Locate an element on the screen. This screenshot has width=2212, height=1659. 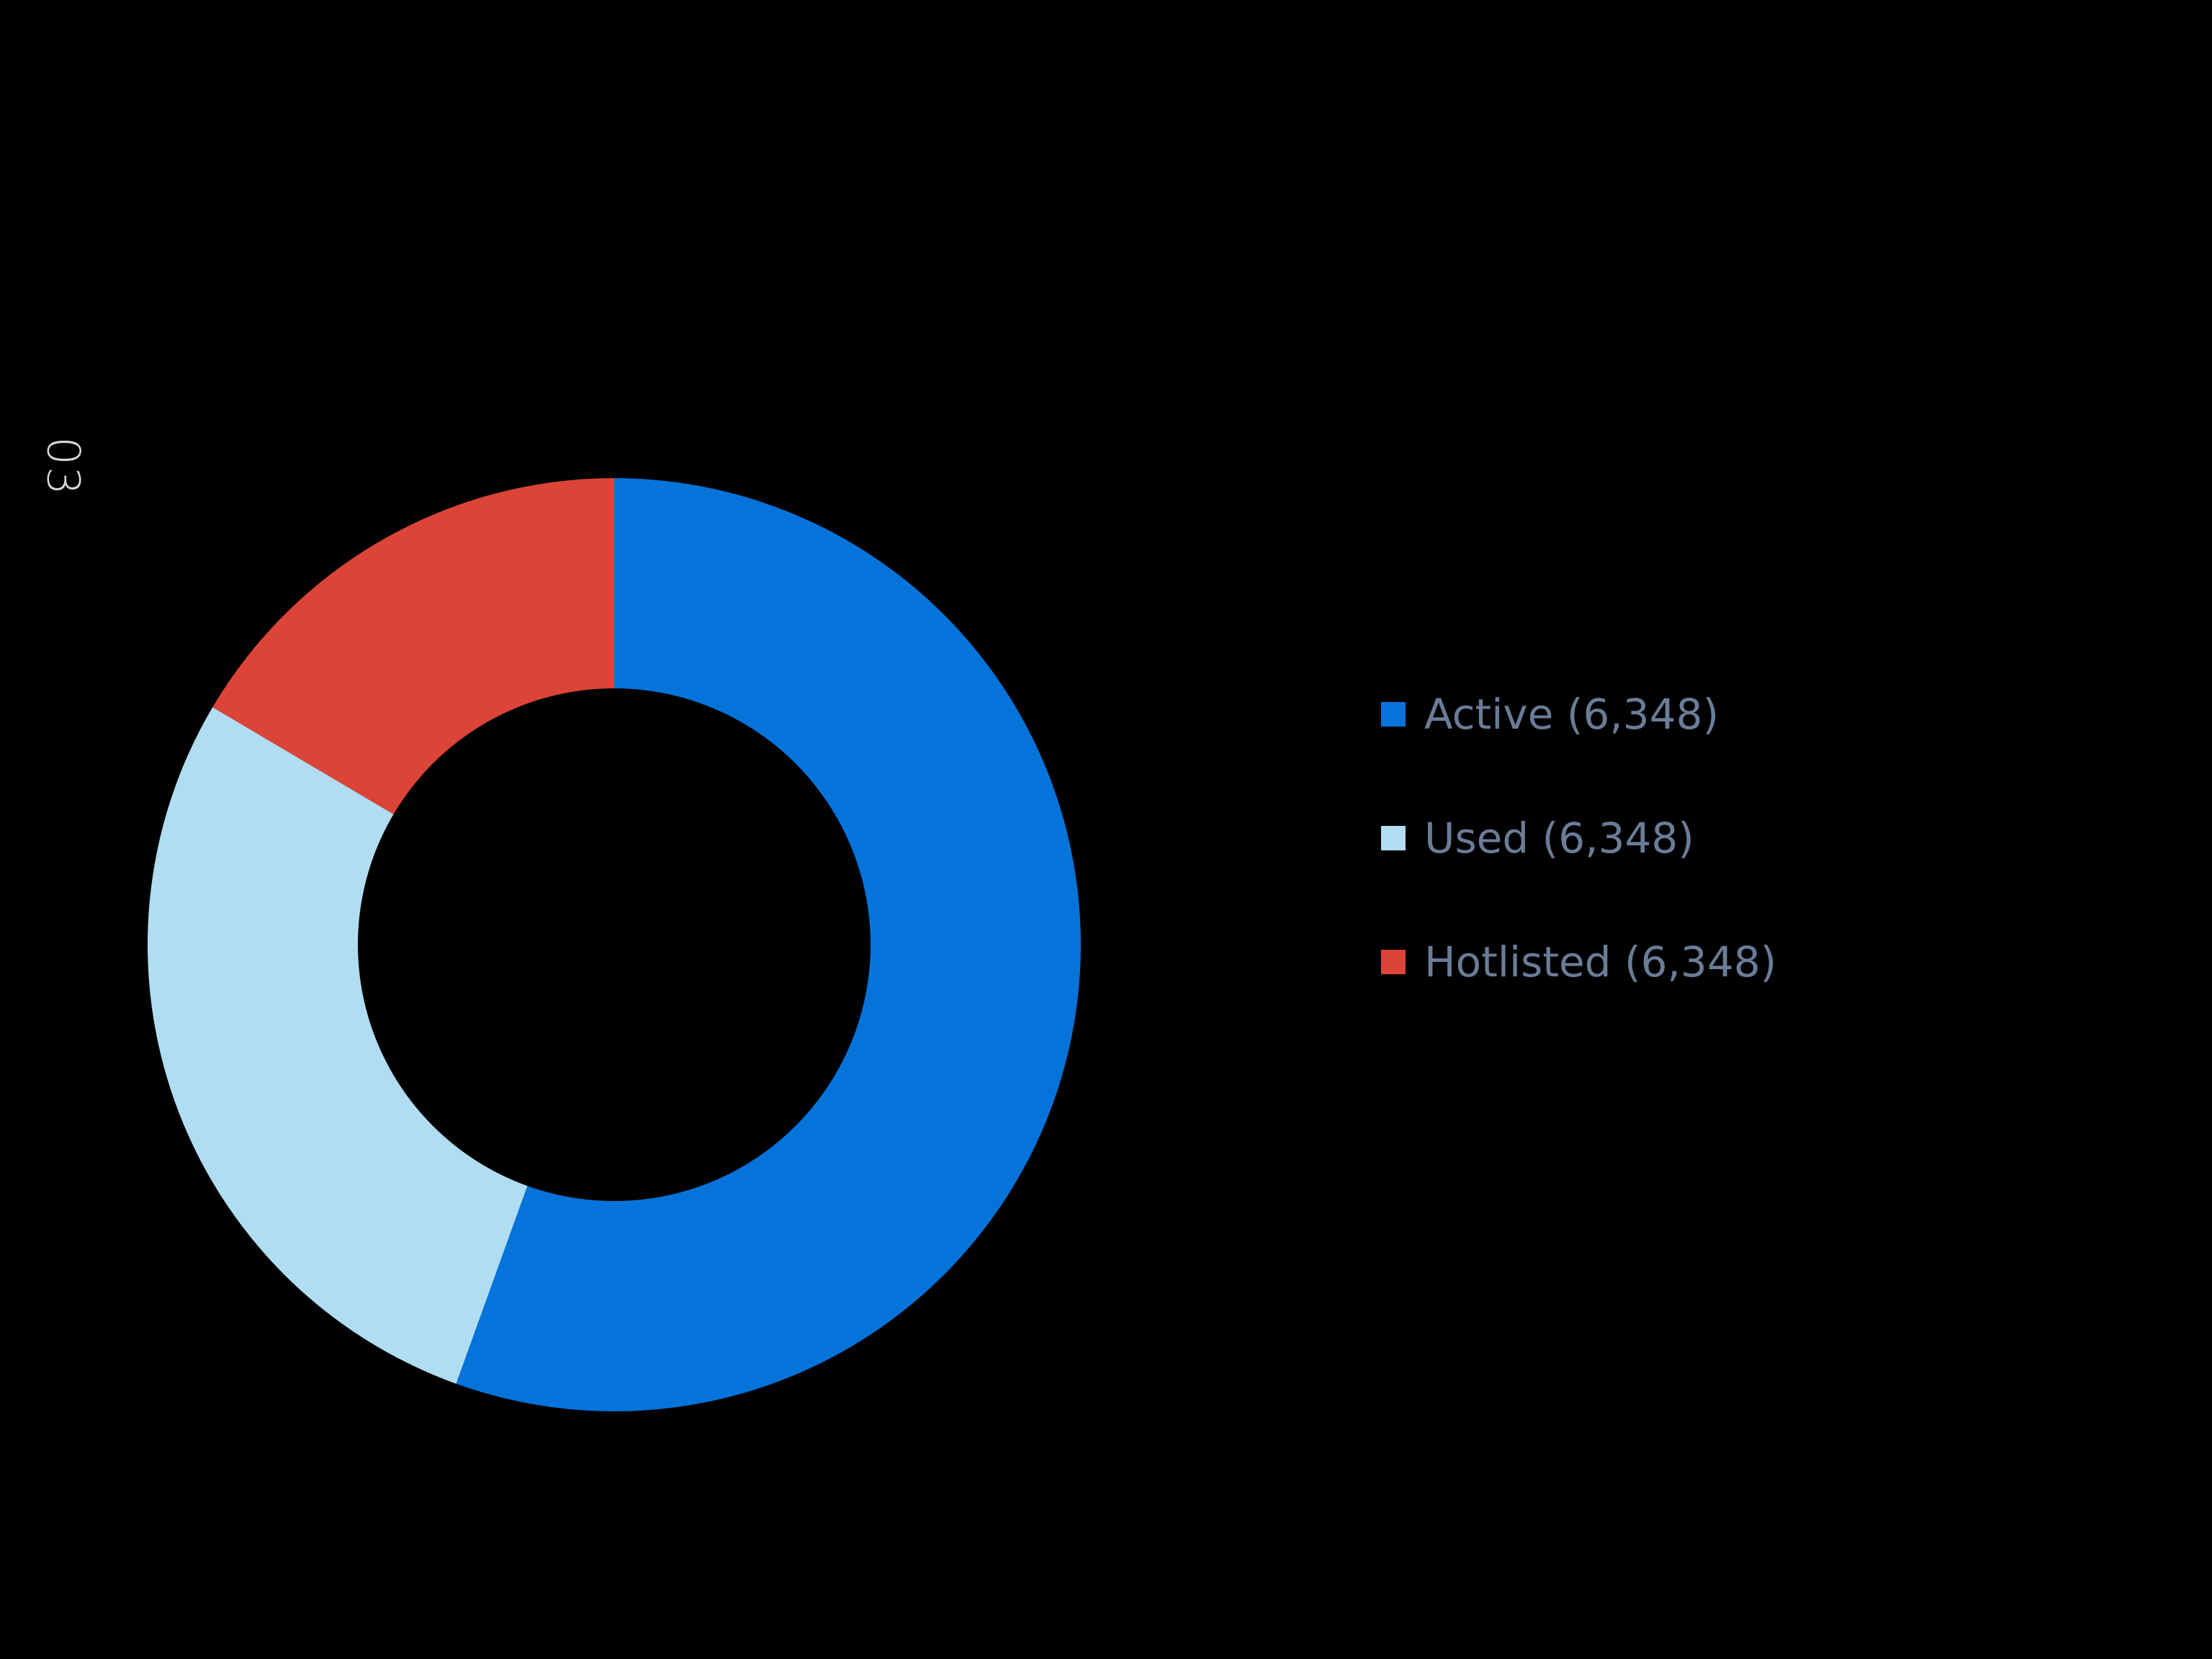
legend-label-hotlisted: Hotlisted (6,348) is located at coordinates (1600, 962).